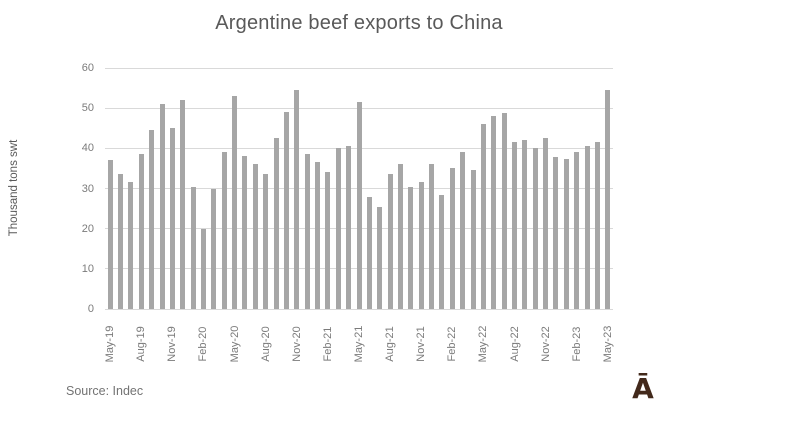 This screenshot has width=791, height=428. I want to click on x-tick-label: Nov-22, so click(545, 344).